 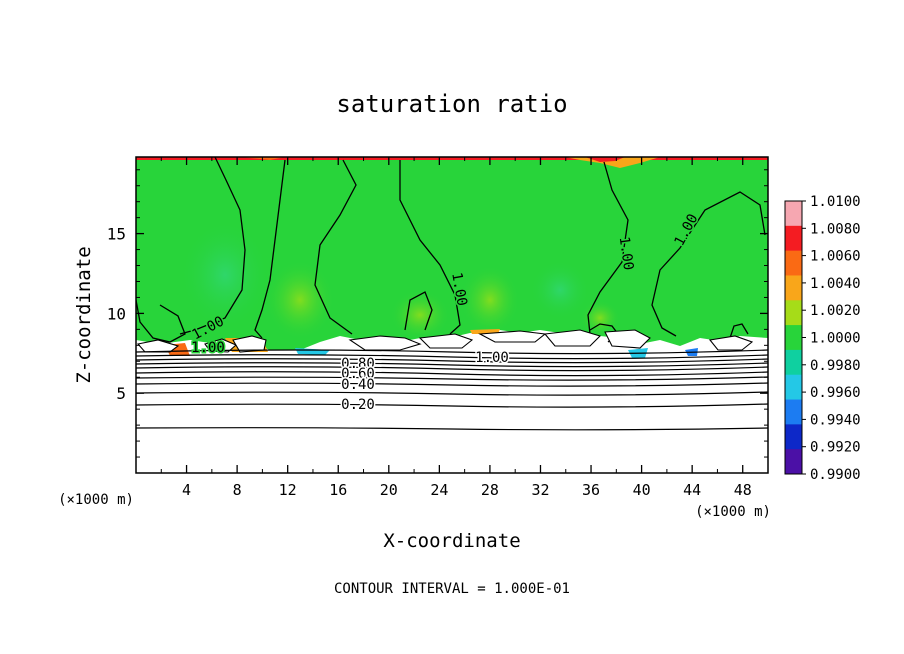 What do you see at coordinates (96, 500) in the screenshot?
I see `y-axis-unit: (×1000 m)` at bounding box center [96, 500].